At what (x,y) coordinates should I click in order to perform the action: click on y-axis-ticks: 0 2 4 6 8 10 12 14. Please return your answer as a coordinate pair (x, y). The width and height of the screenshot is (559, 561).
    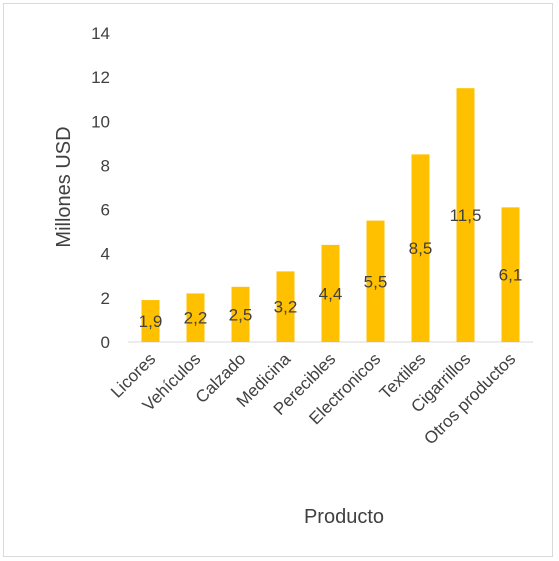
    Looking at the image, I should click on (100, 188).